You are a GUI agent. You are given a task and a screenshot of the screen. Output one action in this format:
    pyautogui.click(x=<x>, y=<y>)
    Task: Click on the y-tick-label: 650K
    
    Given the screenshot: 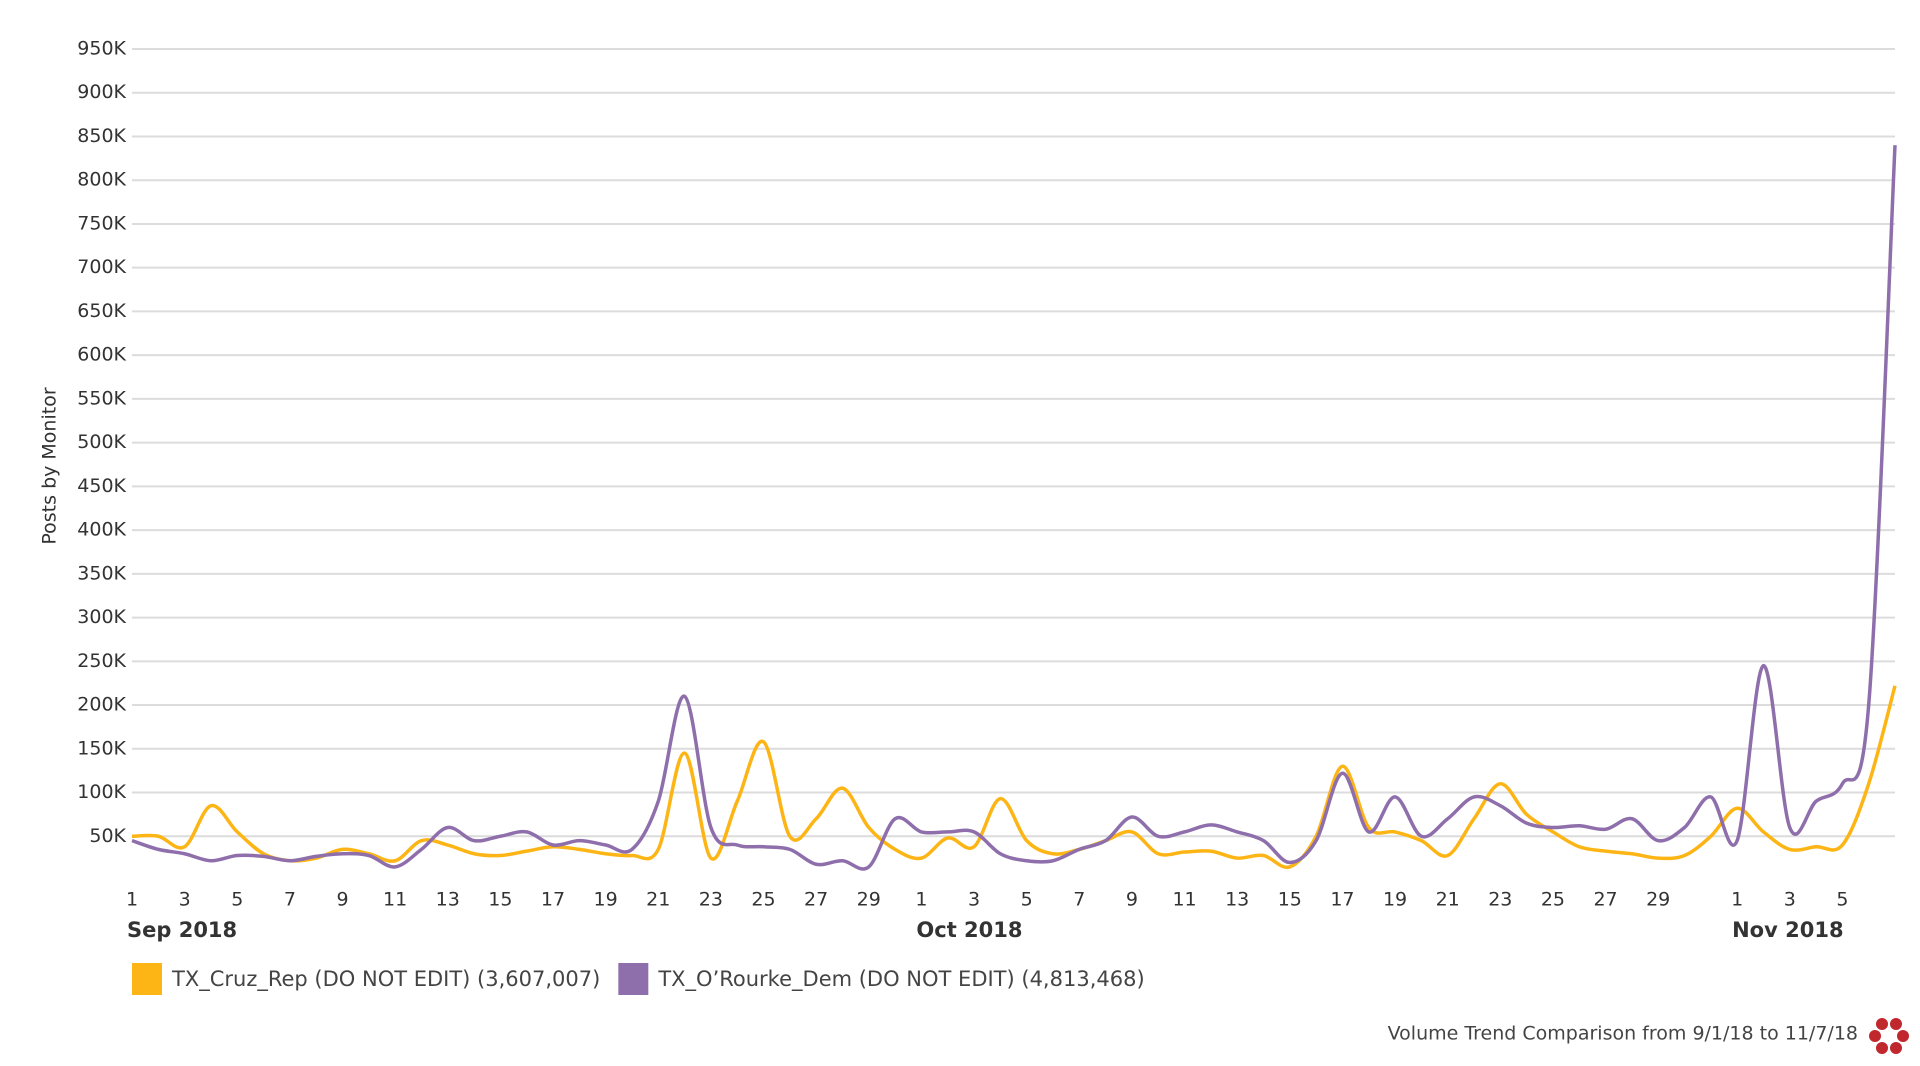 What is the action you would take?
    pyautogui.click(x=101, y=311)
    